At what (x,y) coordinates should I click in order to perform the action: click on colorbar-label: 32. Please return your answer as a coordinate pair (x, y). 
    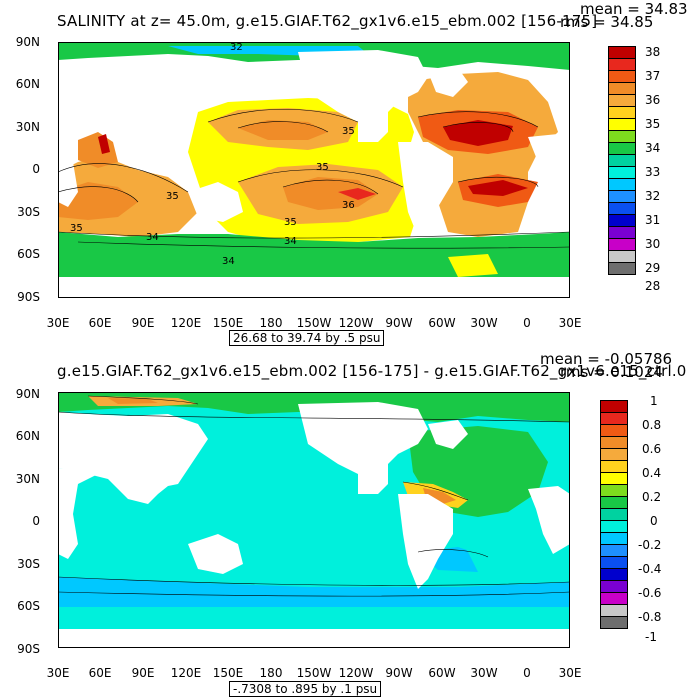
    Looking at the image, I should click on (653, 196).